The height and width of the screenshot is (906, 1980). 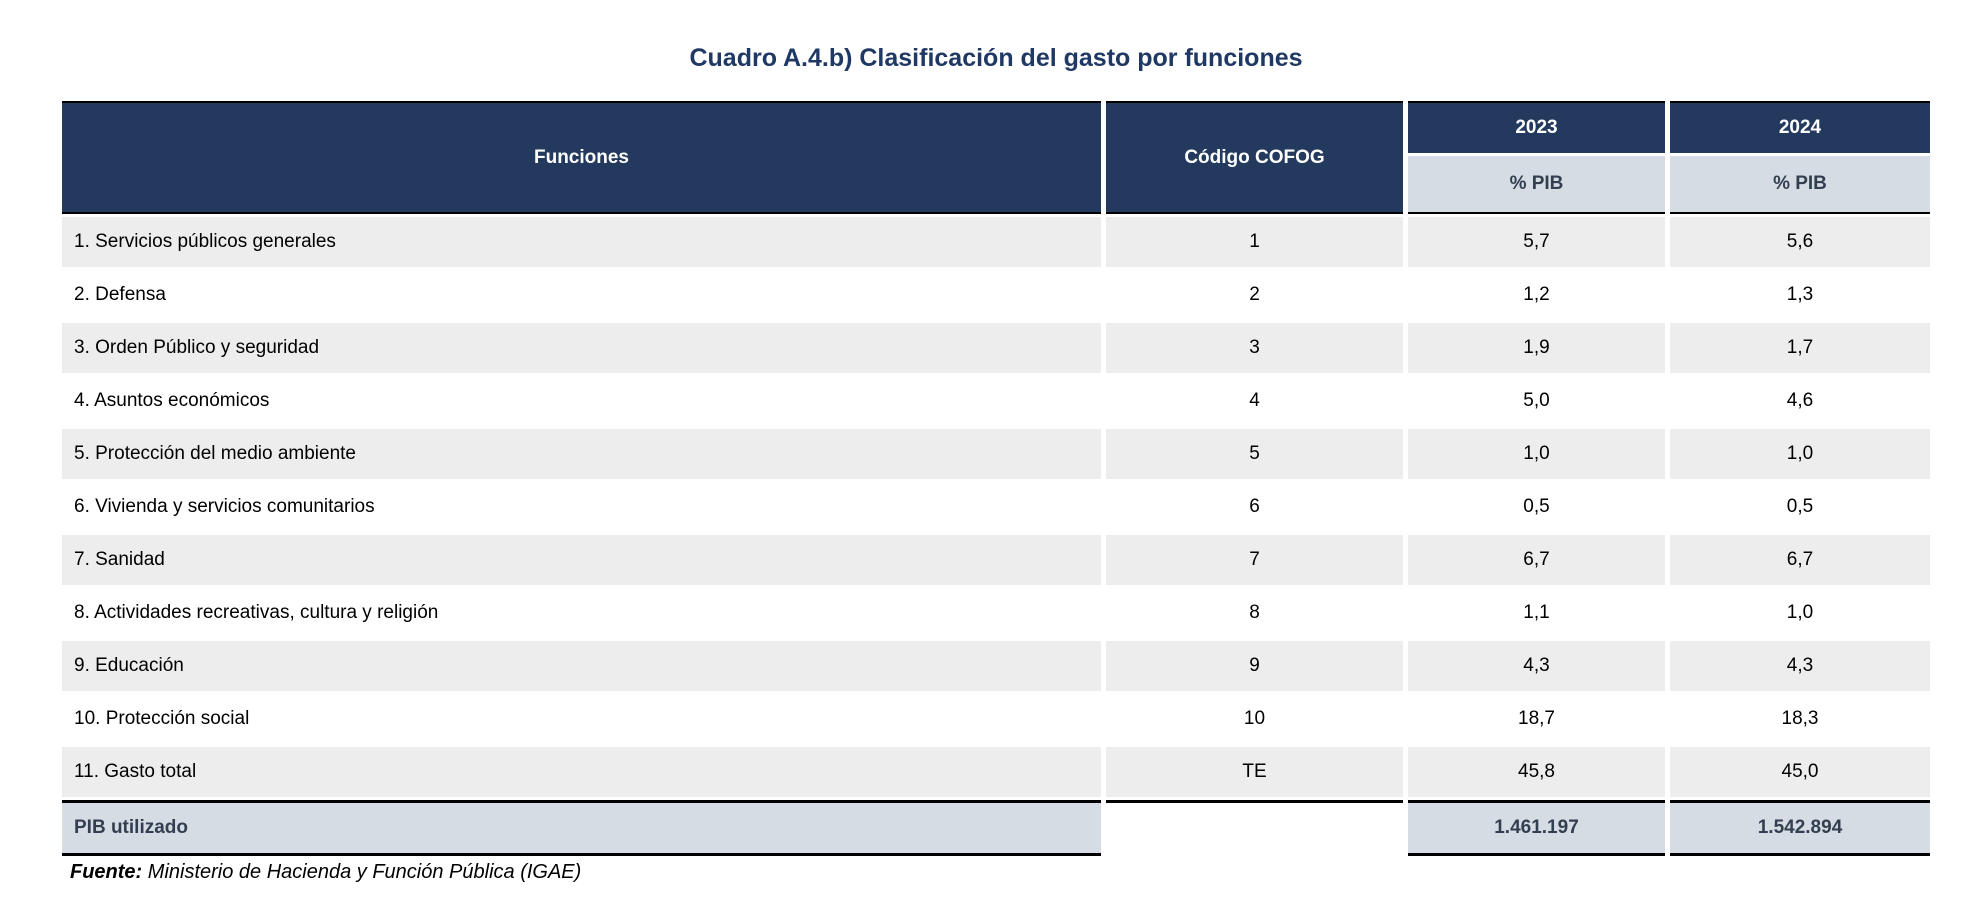 I want to click on header-year-2023: 2023, so click(x=1536, y=127).